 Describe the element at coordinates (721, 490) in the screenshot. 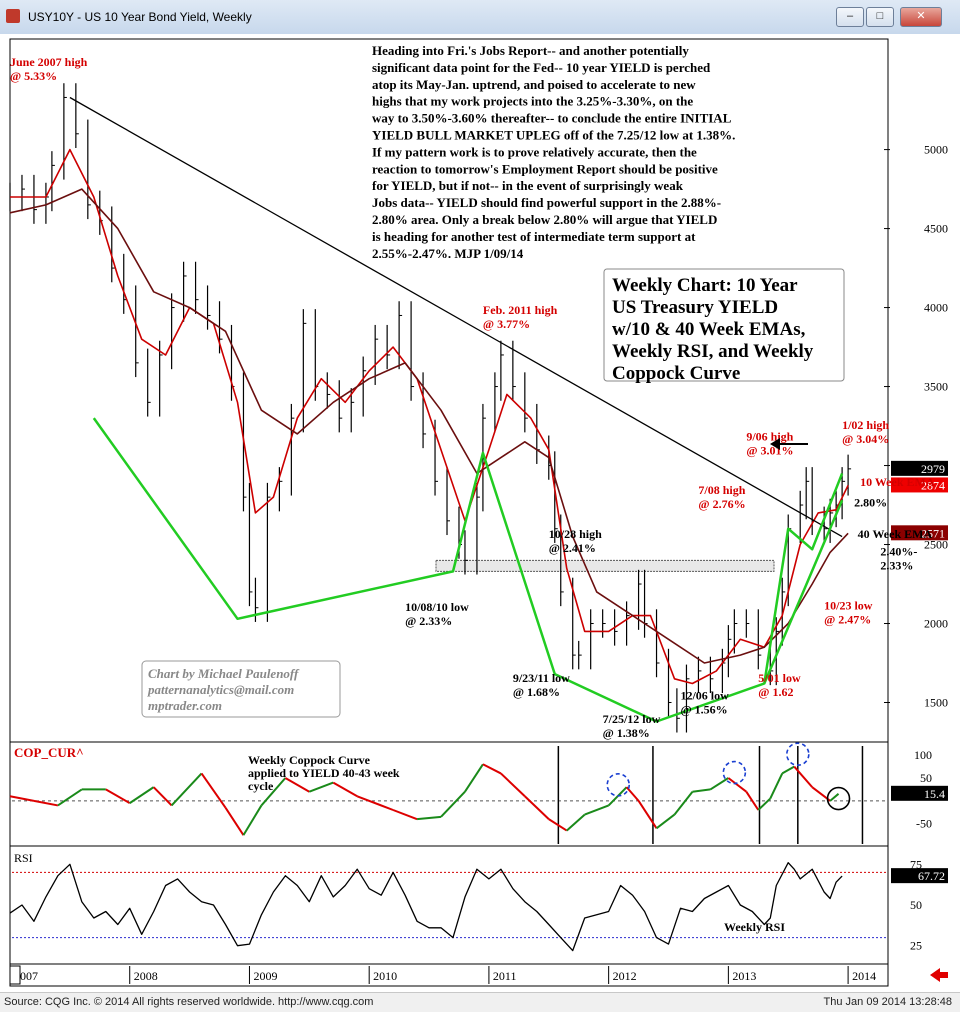

I see `text-line: 7/08 high` at that location.